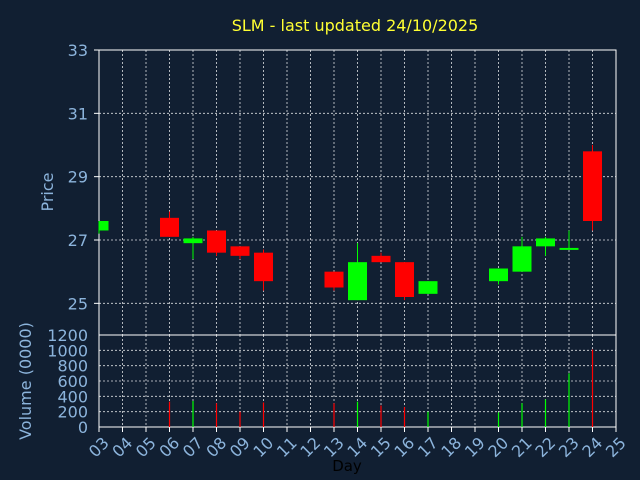 The image size is (640, 480). What do you see at coordinates (47, 191) in the screenshot?
I see `price-axis-label: Price` at bounding box center [47, 191].